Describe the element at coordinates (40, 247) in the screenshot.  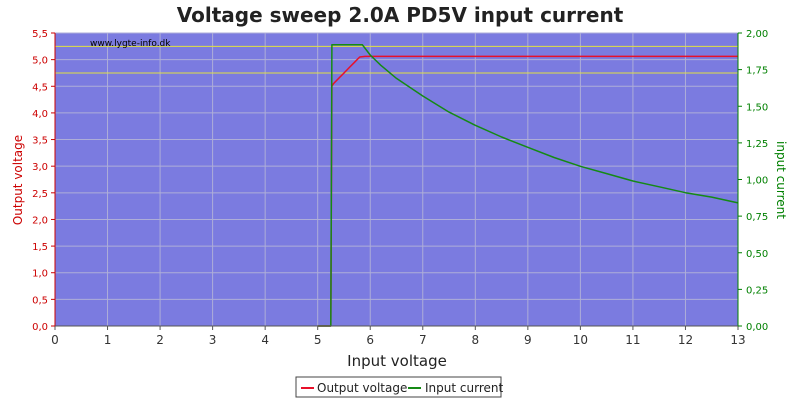
I see `y-left-tick-label: 1,5` at that location.